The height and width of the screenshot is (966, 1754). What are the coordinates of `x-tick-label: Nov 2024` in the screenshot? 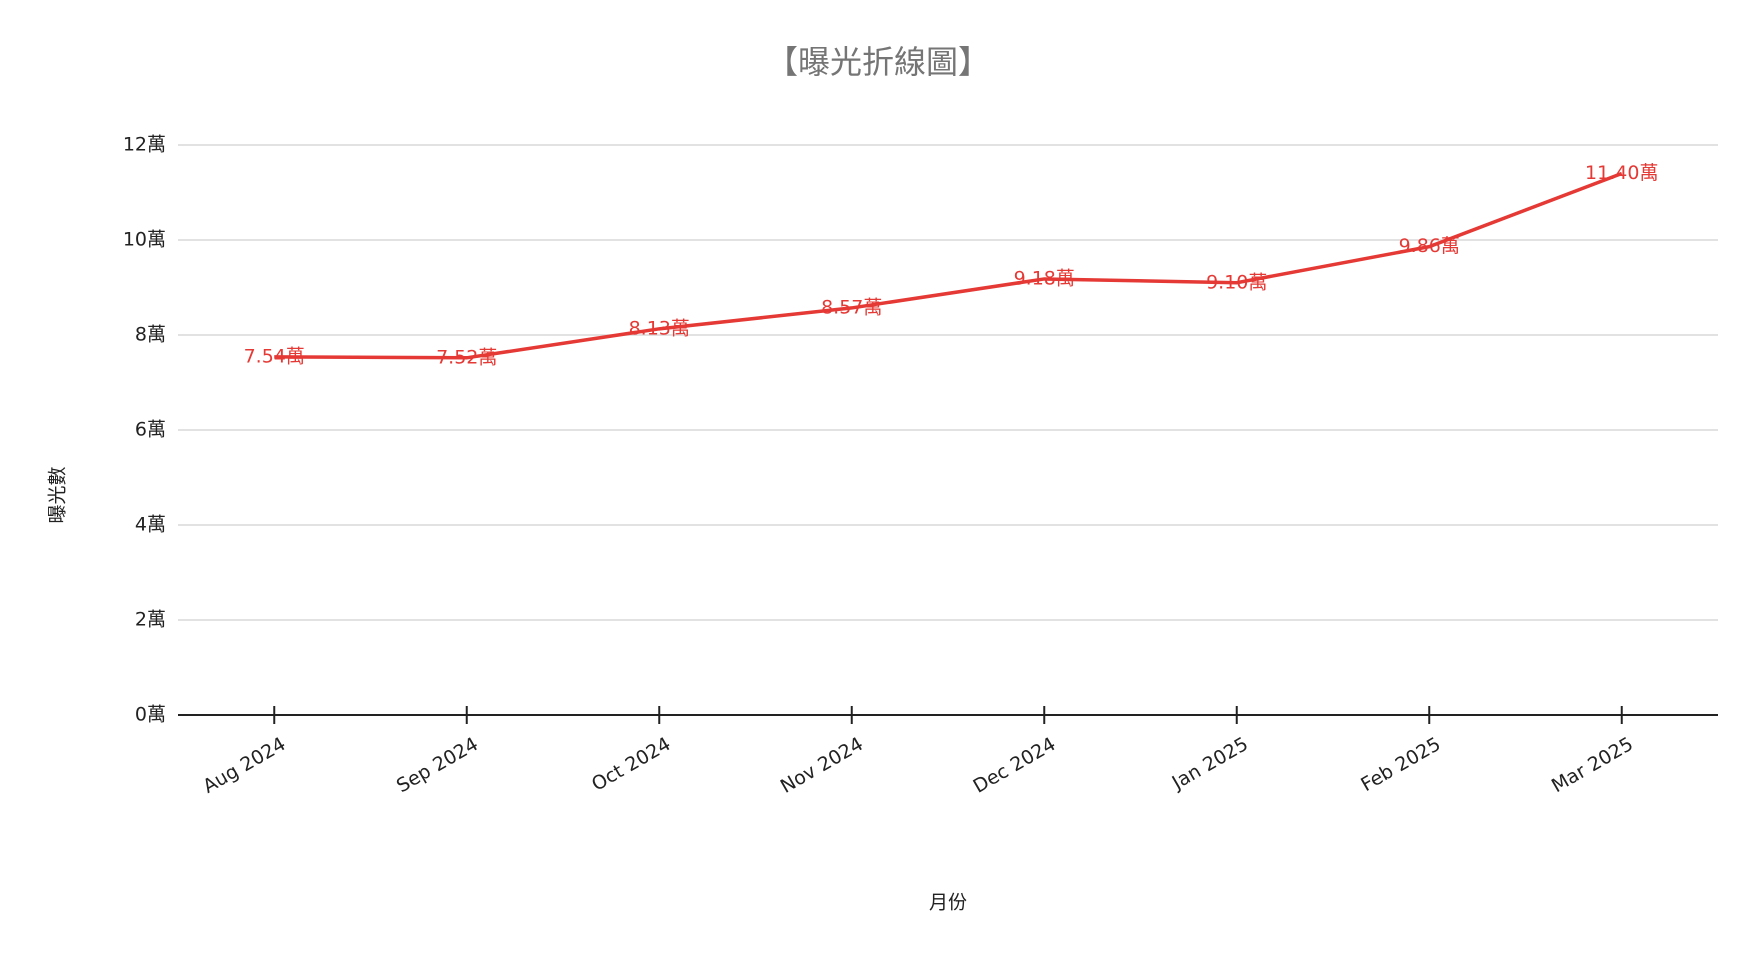 It's located at (822, 765).